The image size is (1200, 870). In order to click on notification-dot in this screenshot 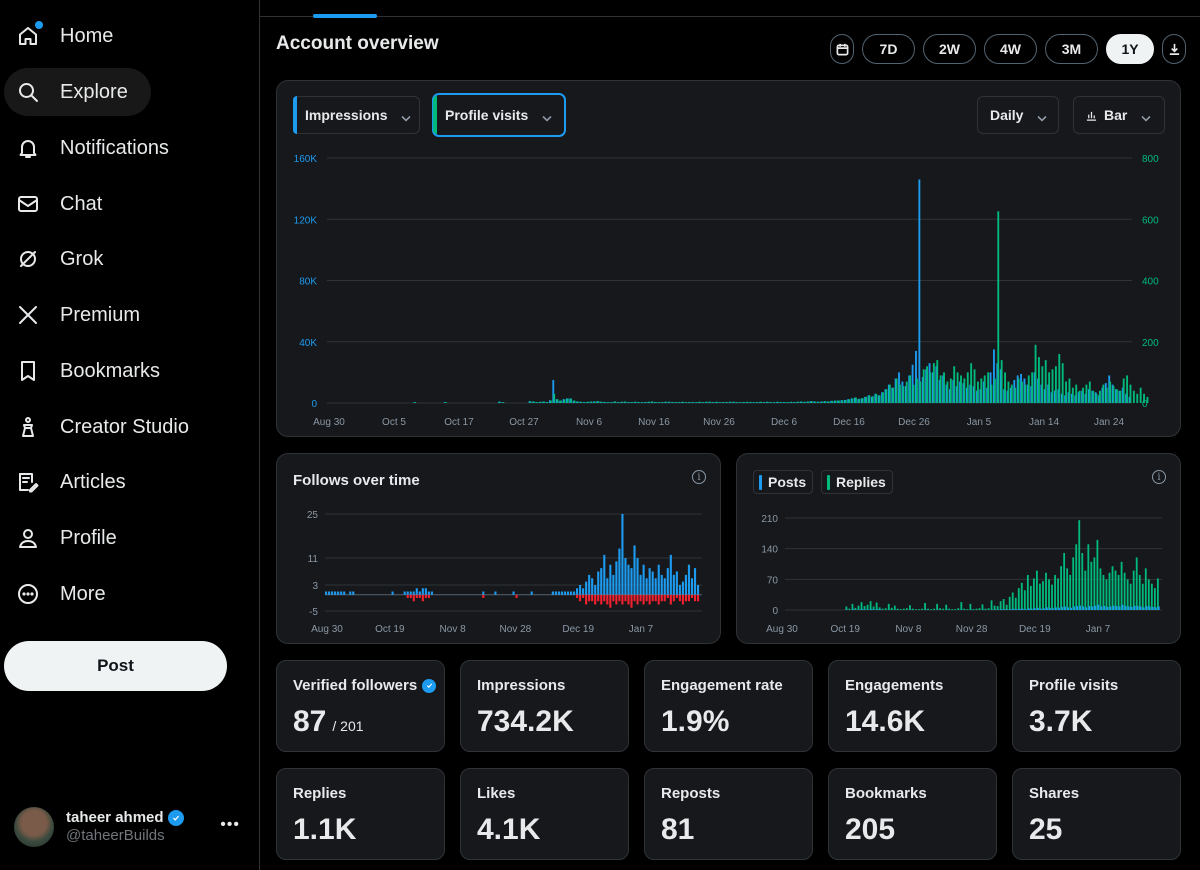, I will do `click(39, 25)`.